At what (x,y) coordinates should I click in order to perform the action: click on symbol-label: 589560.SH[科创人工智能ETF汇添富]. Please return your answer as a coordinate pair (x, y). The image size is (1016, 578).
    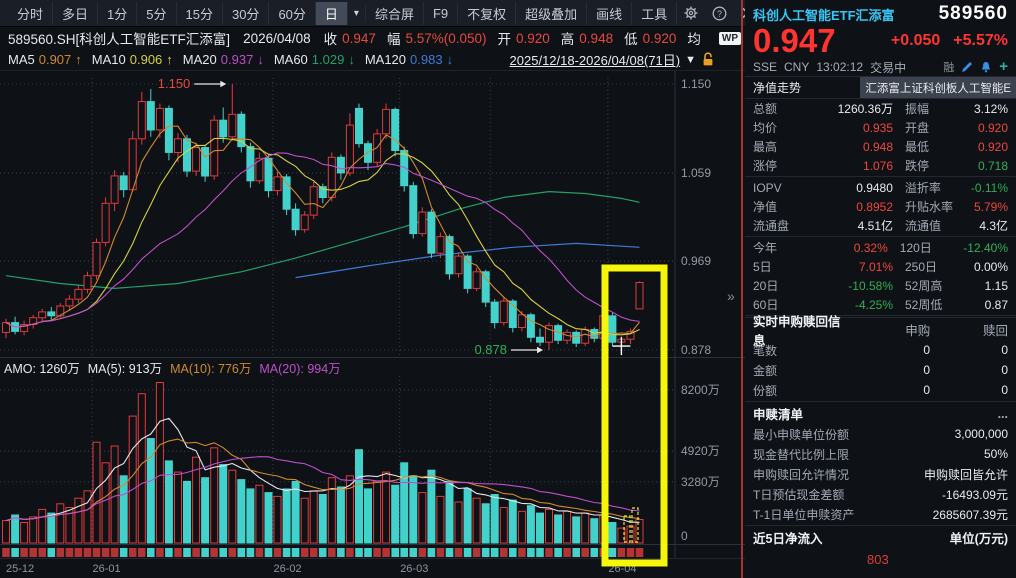
    Looking at the image, I should click on (119, 39).